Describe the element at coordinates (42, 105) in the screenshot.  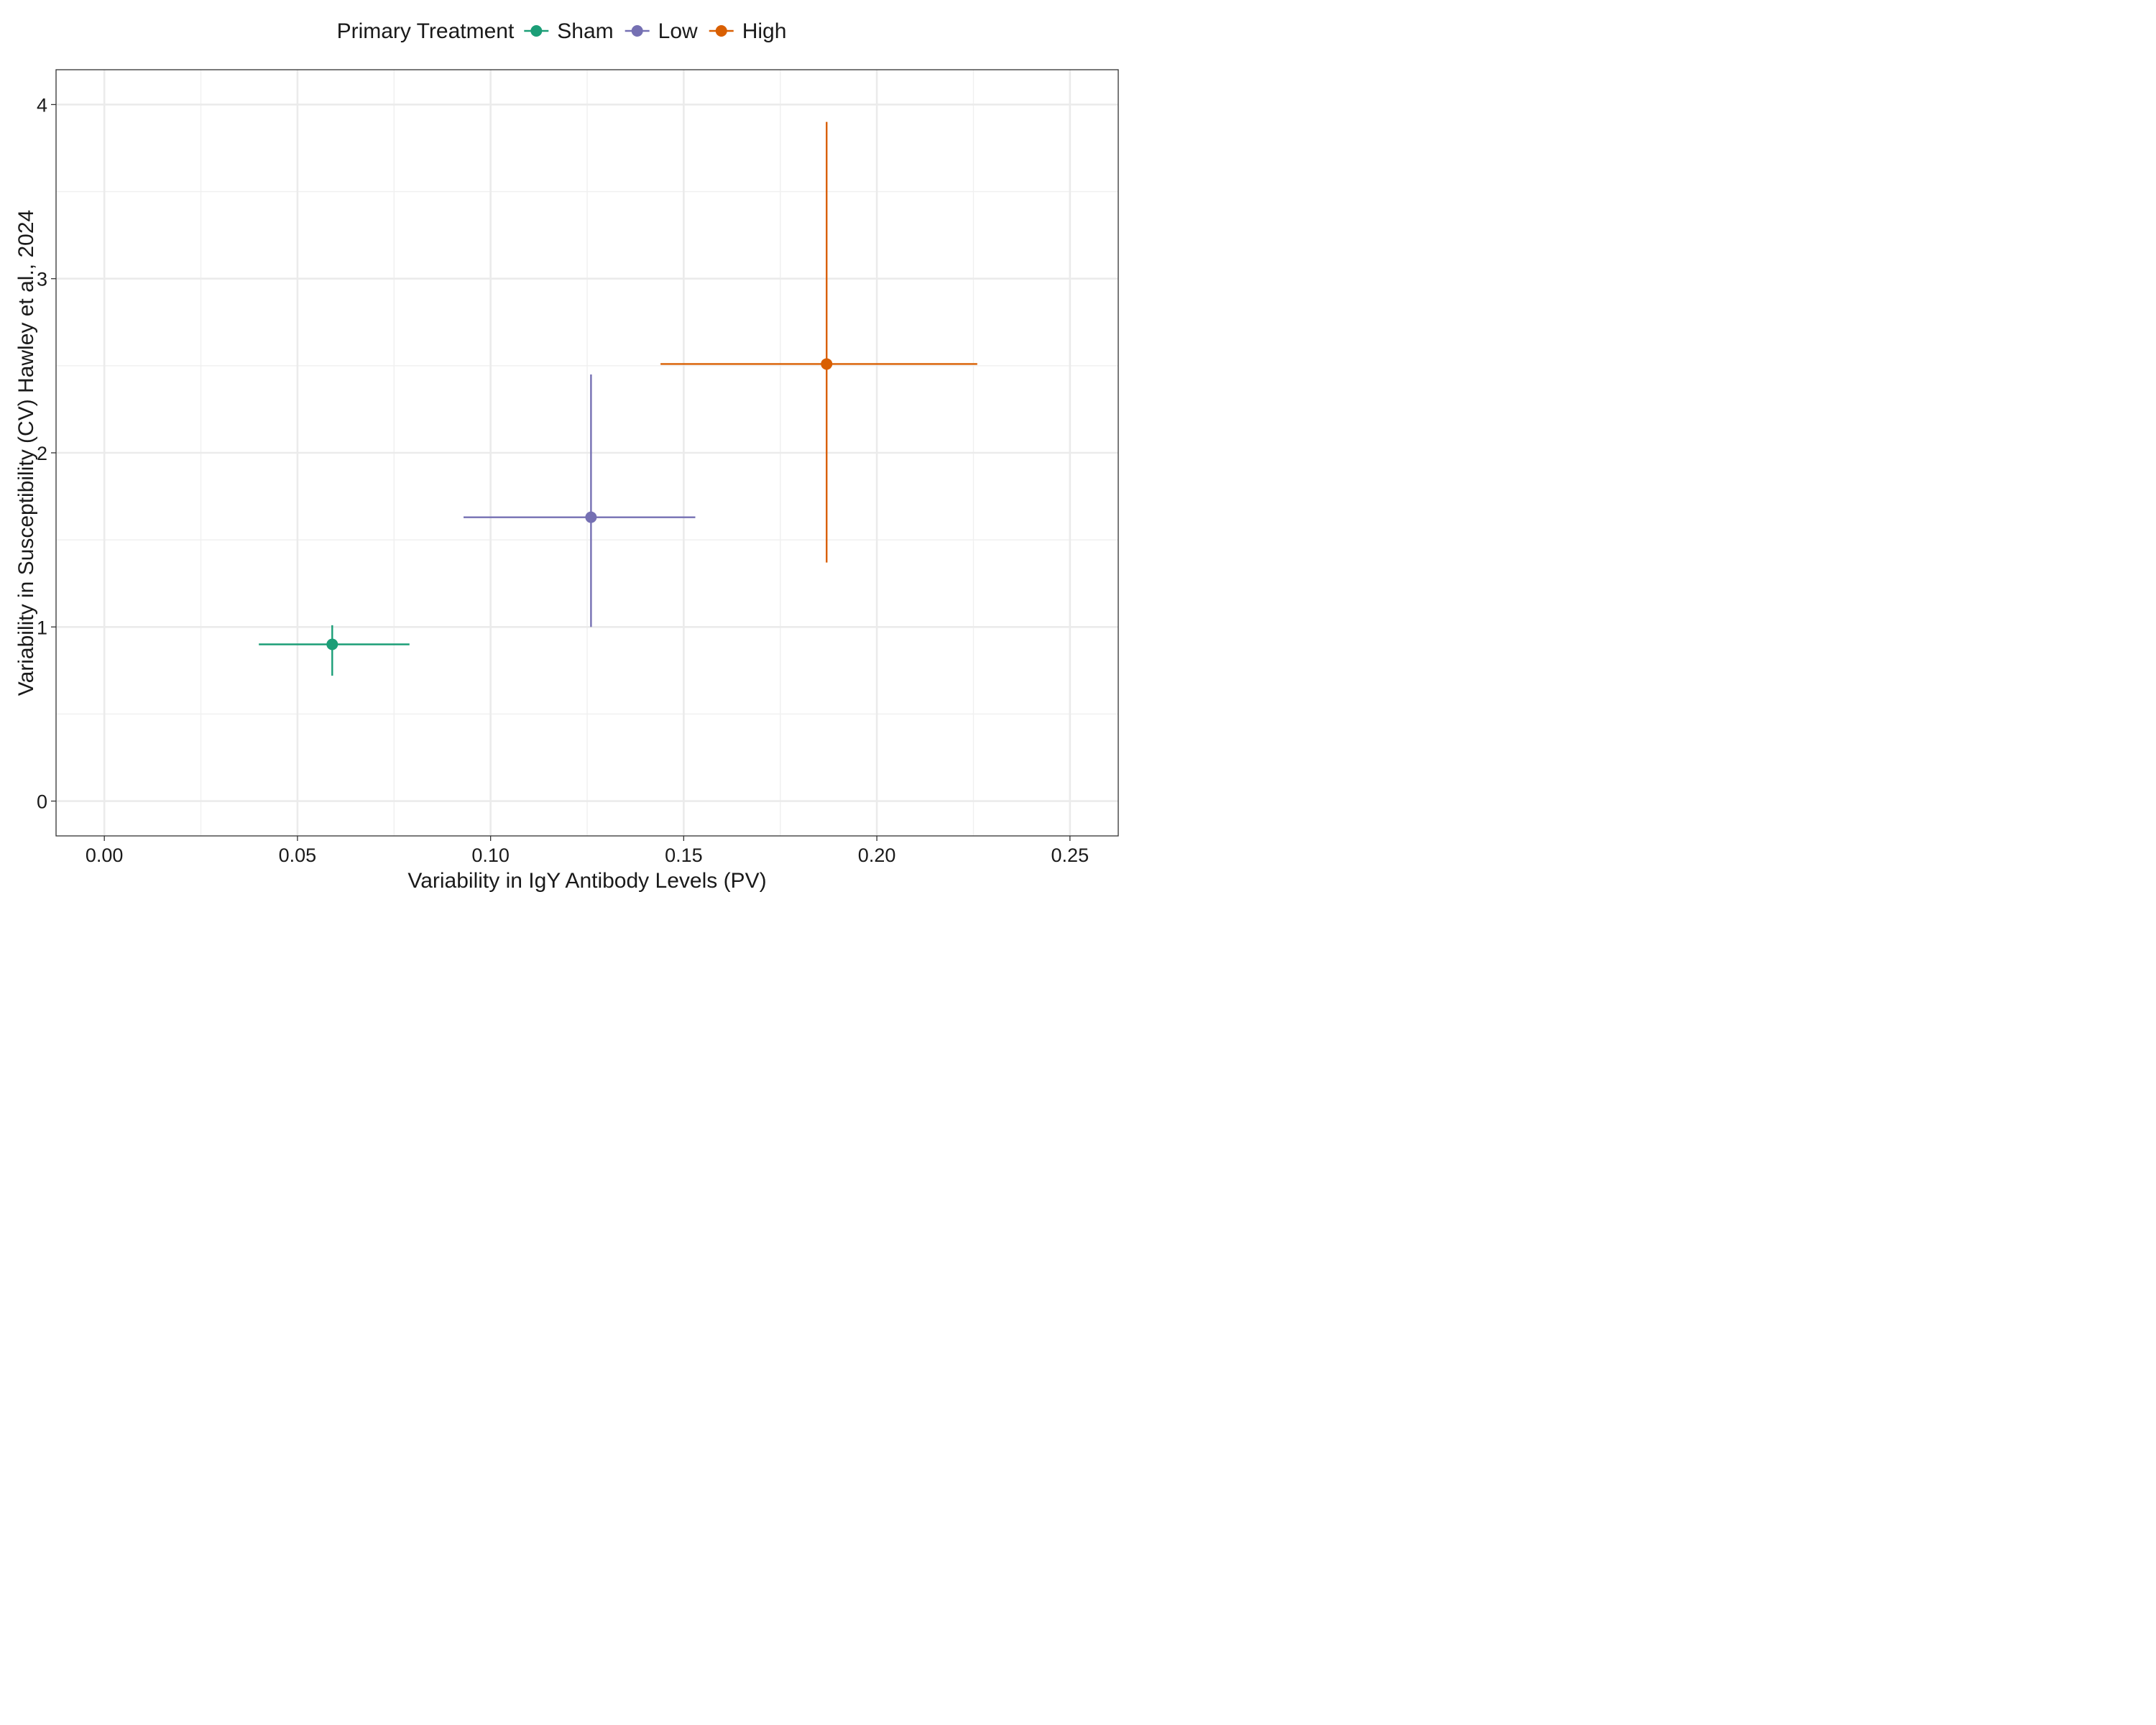
I see `y-tick-label: 4` at that location.